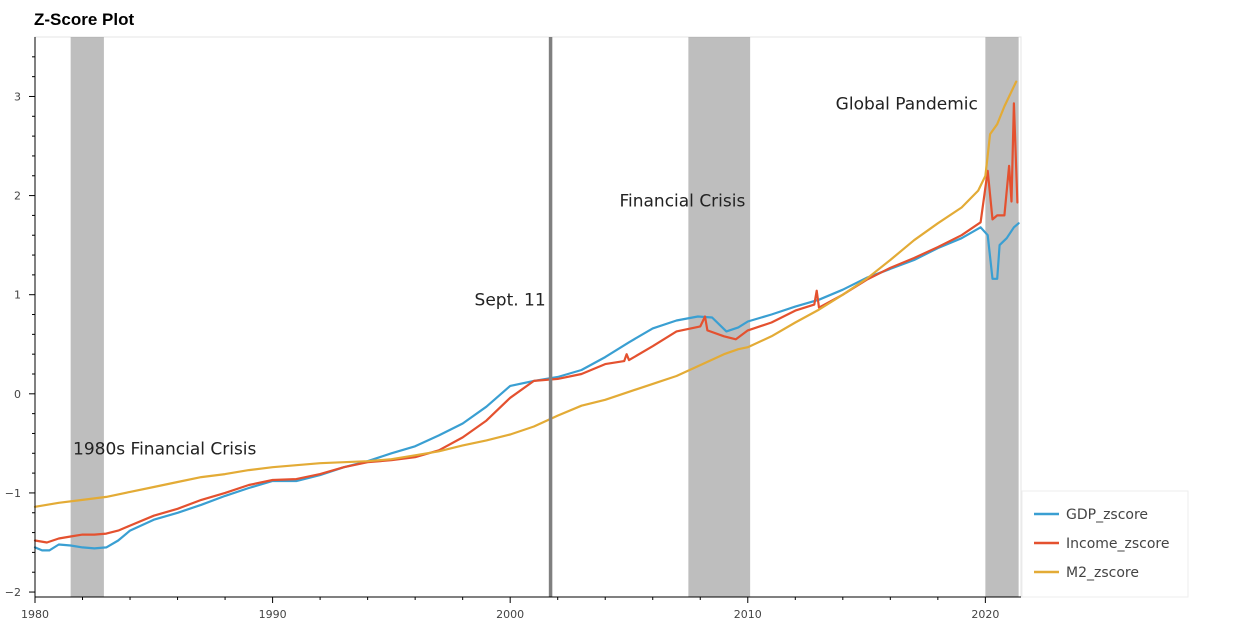 This screenshot has width=1250, height=625. Describe the element at coordinates (17, 295) in the screenshot. I see `y-tick-label: 1` at that location.